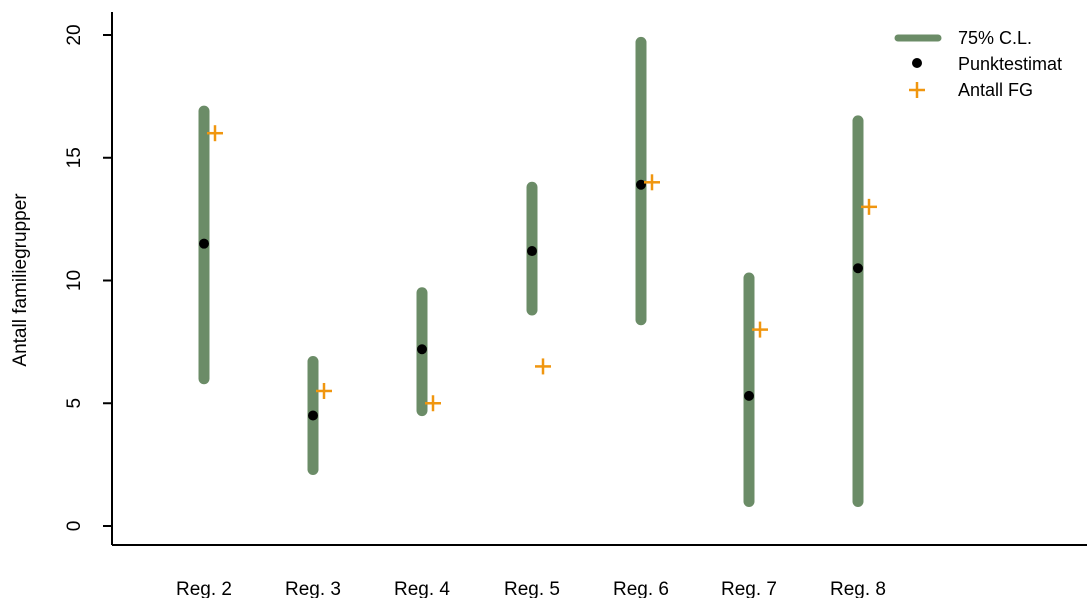  I want to click on legend-label-interval: 75% C.L., so click(995, 38).